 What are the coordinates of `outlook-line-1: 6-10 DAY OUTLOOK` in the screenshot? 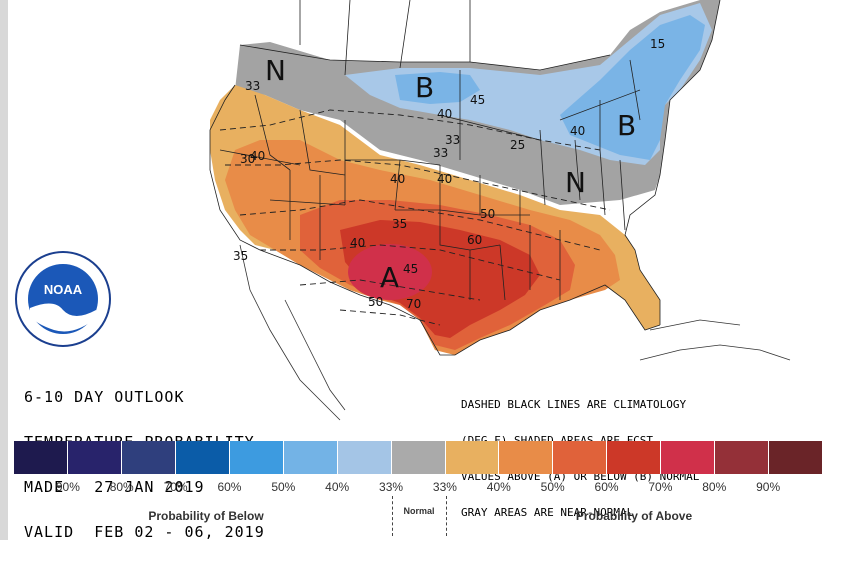 It's located at (104, 397).